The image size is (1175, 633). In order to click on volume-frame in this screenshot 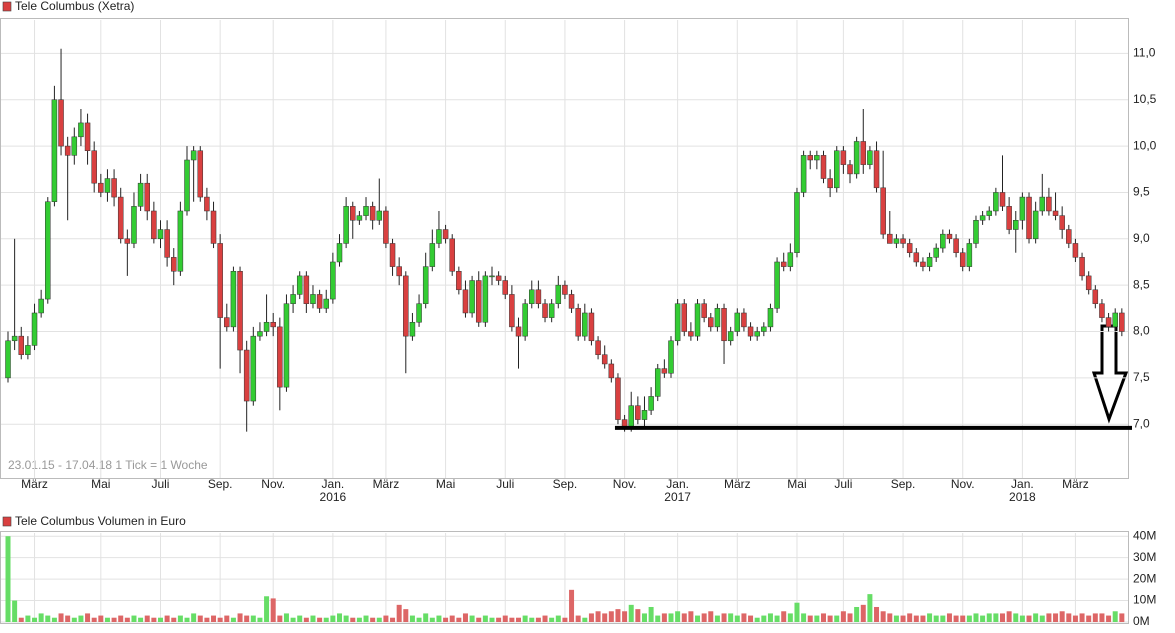, I will do `click(564, 577)`.